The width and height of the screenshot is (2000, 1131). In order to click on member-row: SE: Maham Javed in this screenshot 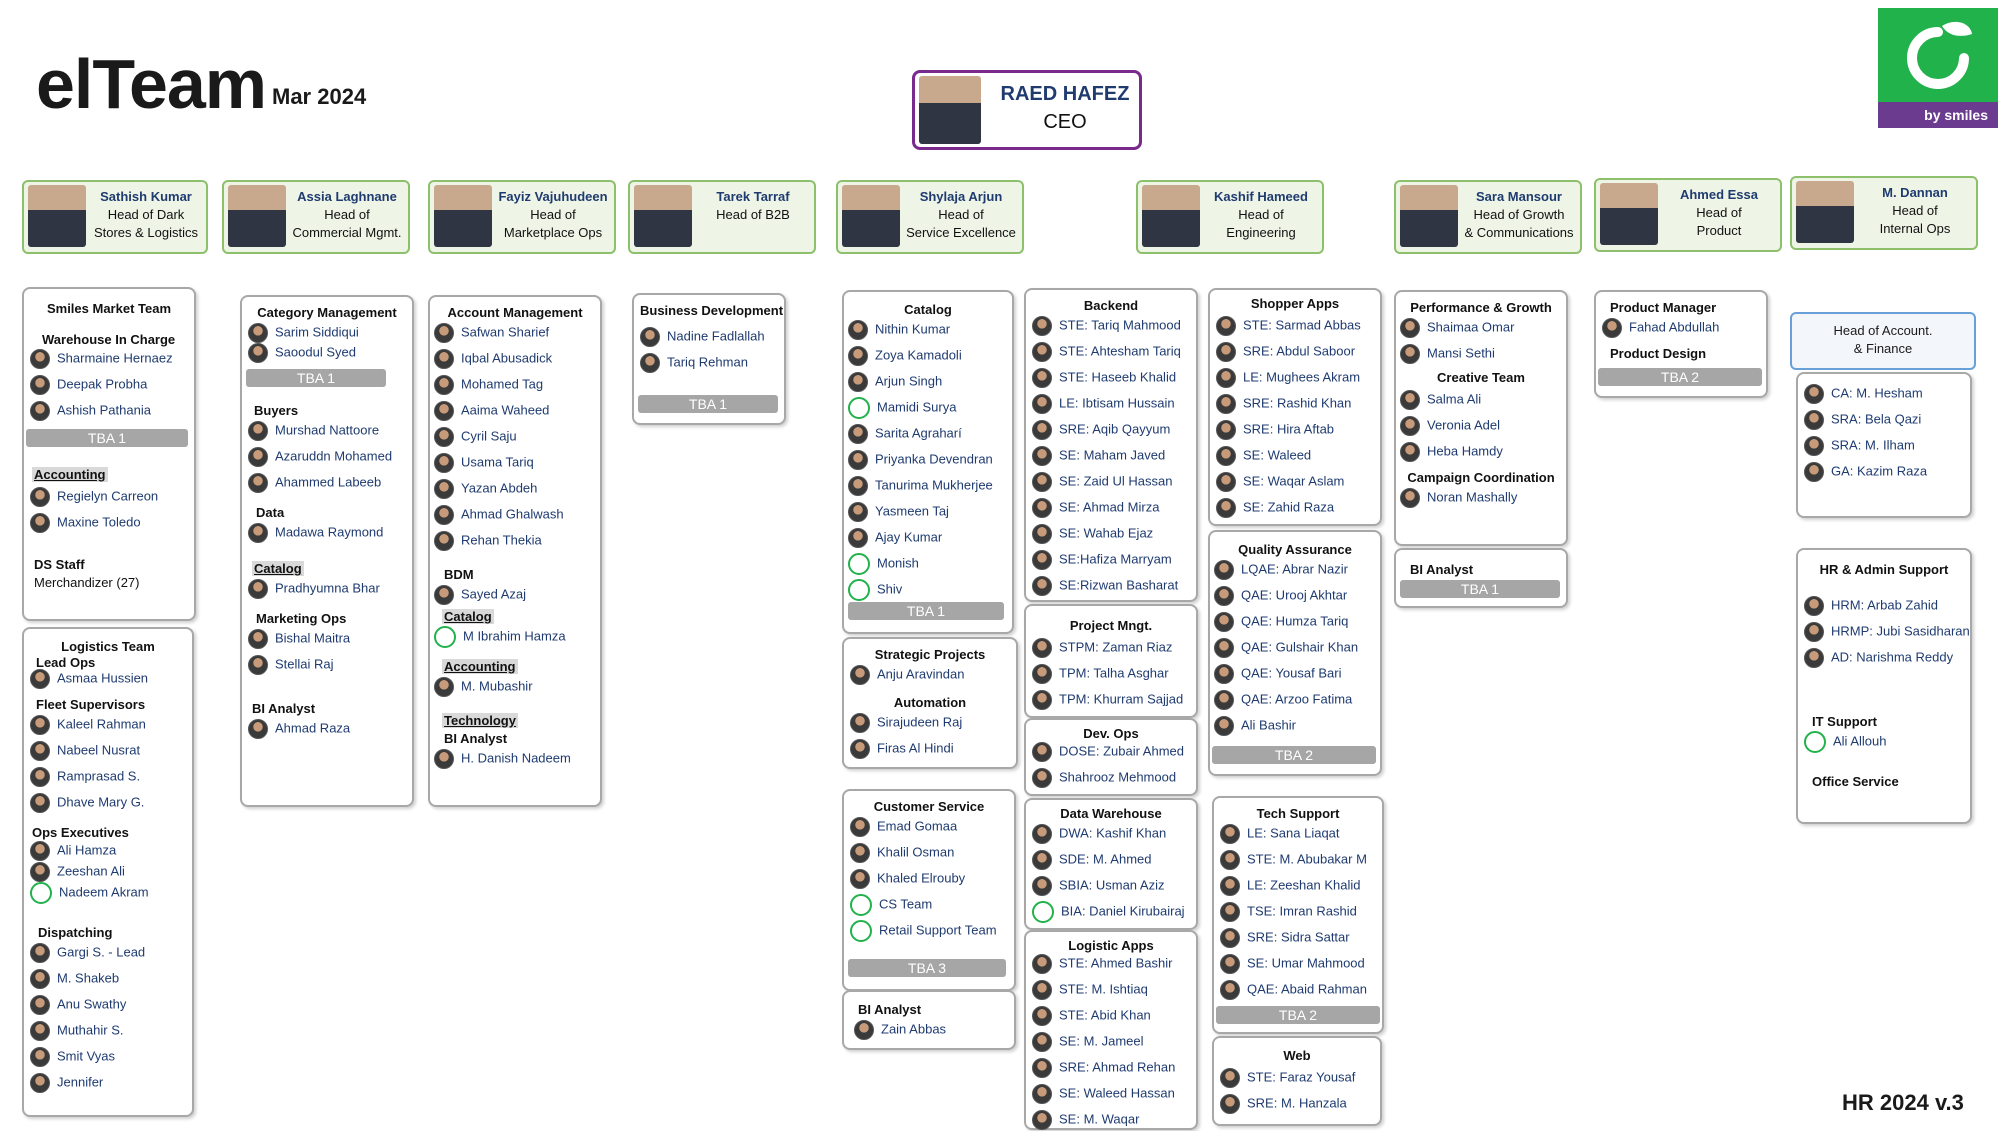, I will do `click(1098, 455)`.